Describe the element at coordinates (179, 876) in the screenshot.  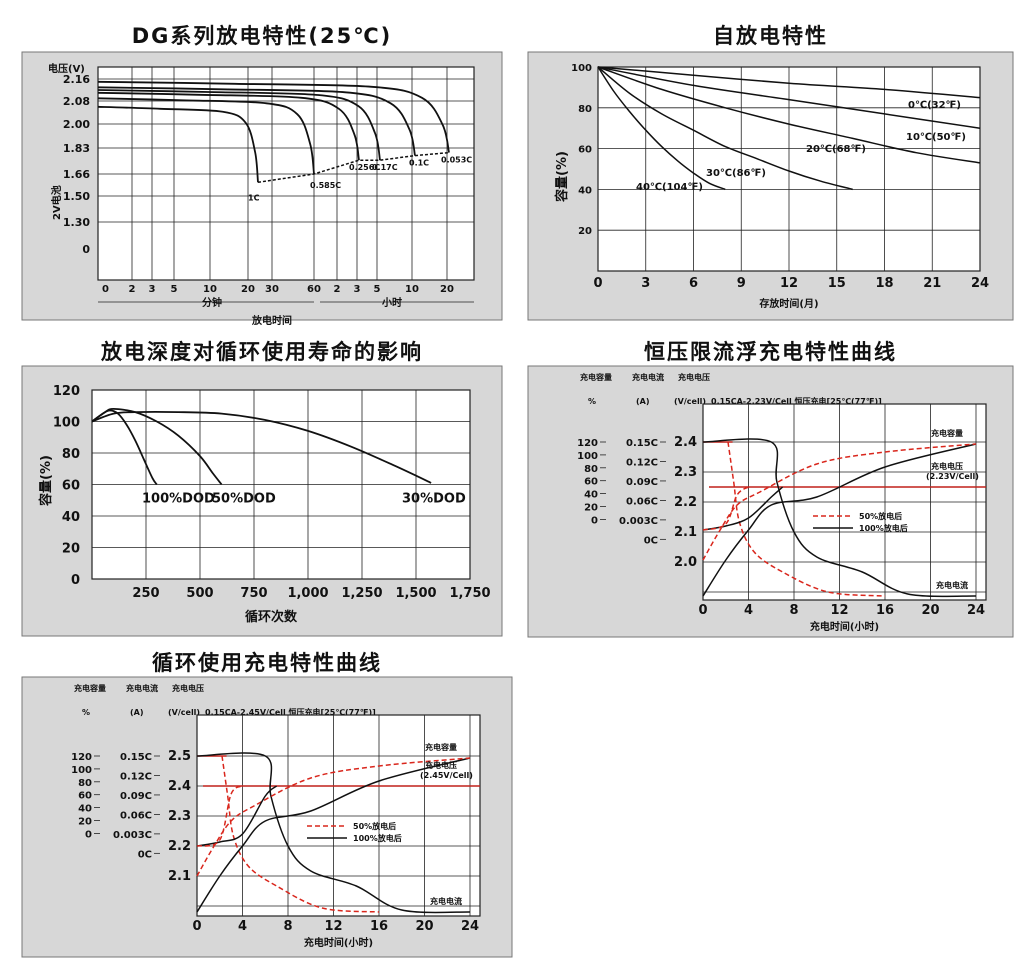
I see `voltage-tick-label: 2.1` at that location.